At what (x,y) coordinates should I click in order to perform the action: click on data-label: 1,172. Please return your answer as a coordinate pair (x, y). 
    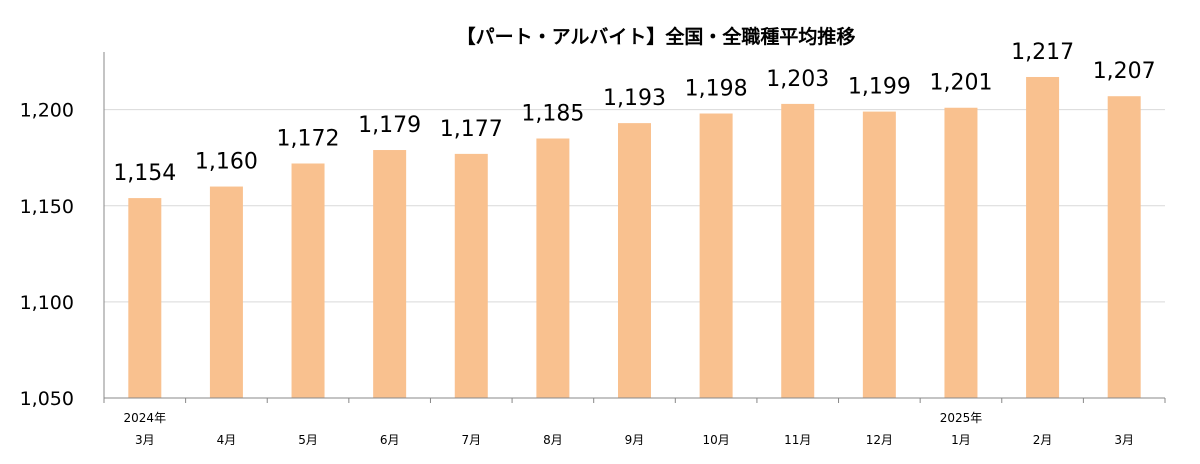
    Looking at the image, I should click on (308, 138).